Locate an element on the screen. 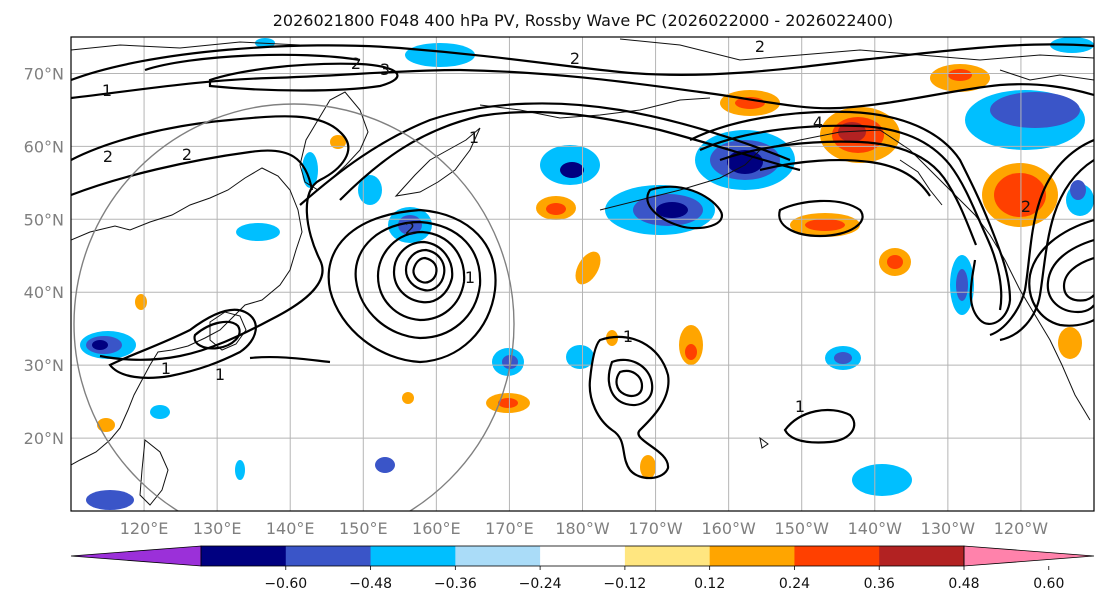  colorbar-tick-label: −0.24 is located at coordinates (540, 584).